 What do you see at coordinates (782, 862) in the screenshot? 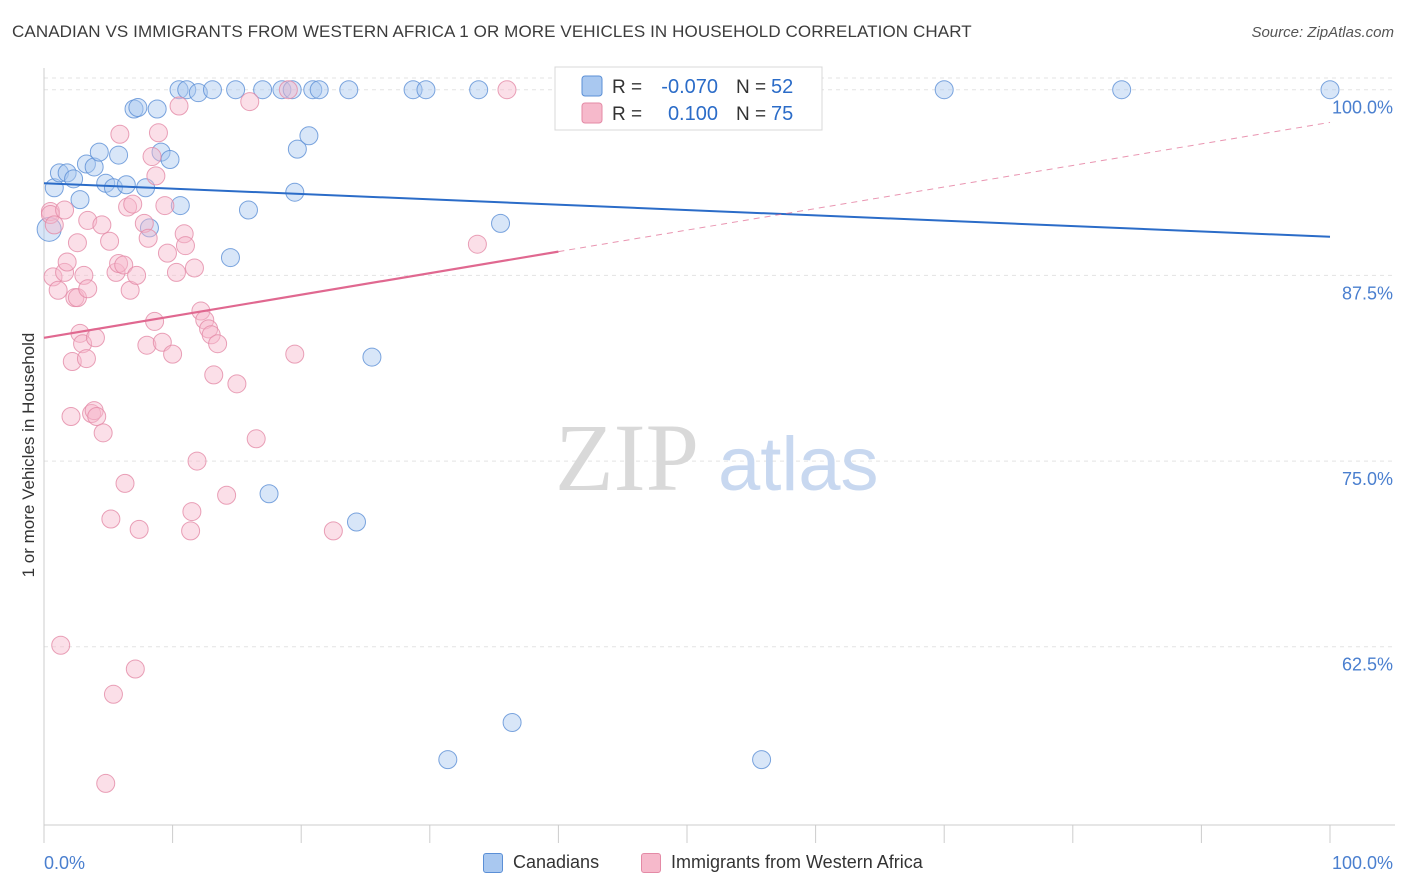
I see `legend-item-immigrants: Immigrants from Western Africa` at bounding box center [782, 862].